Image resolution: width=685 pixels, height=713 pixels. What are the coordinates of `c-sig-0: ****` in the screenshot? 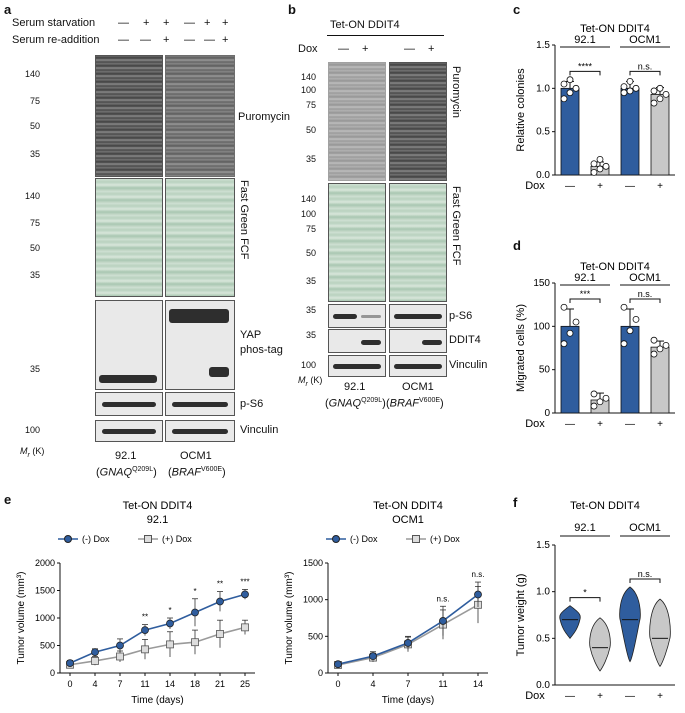 It's located at (585, 66).